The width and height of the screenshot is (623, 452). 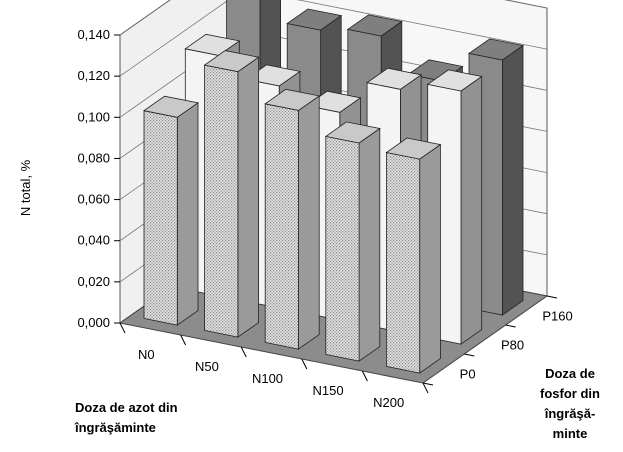 I want to click on y-axis-label: N total, %, so click(x=25, y=187).